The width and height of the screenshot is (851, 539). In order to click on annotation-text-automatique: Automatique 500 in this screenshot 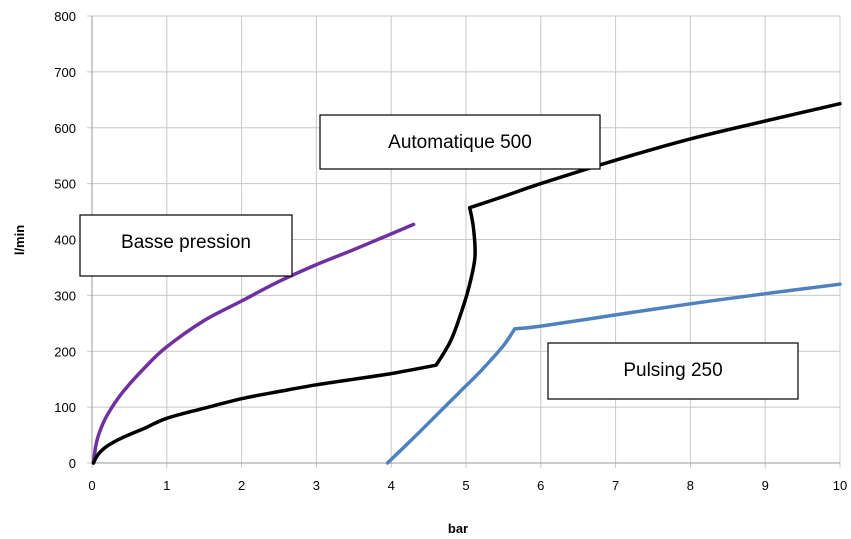, I will do `click(460, 142)`.